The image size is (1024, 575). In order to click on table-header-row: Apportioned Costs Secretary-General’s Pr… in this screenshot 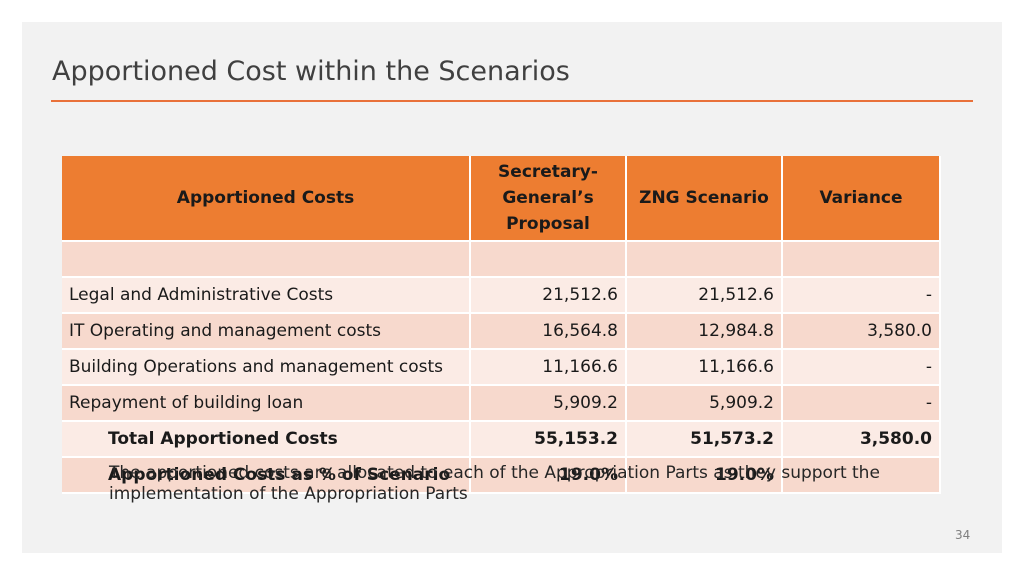, I will do `click(501, 199)`.